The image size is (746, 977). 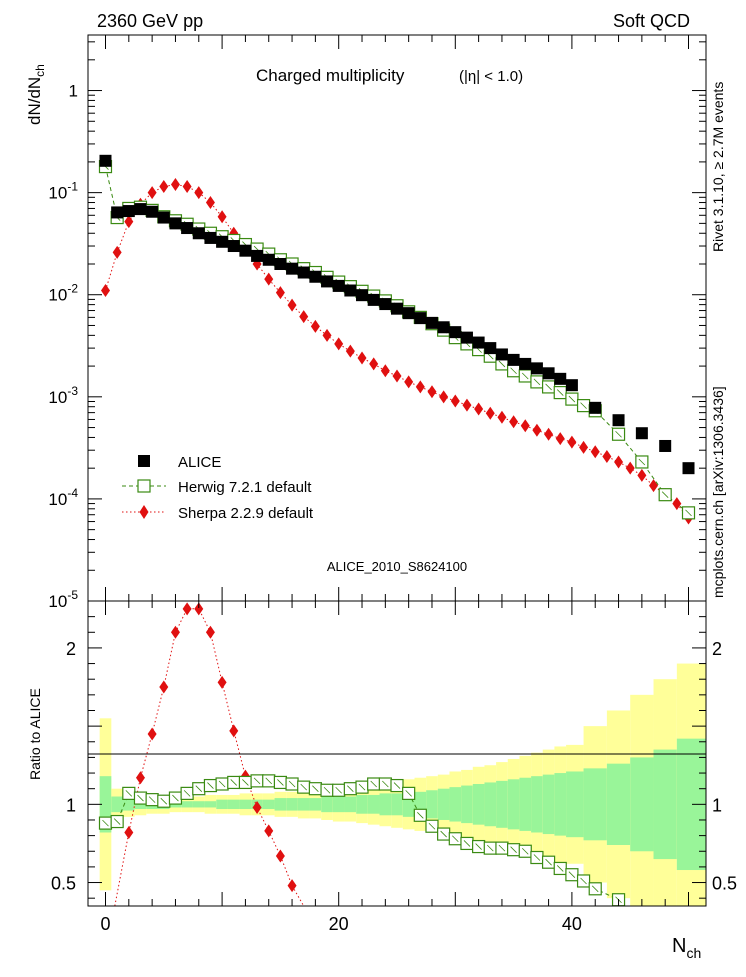 I want to click on herwig-point-38-tick, so click(x=548, y=387).